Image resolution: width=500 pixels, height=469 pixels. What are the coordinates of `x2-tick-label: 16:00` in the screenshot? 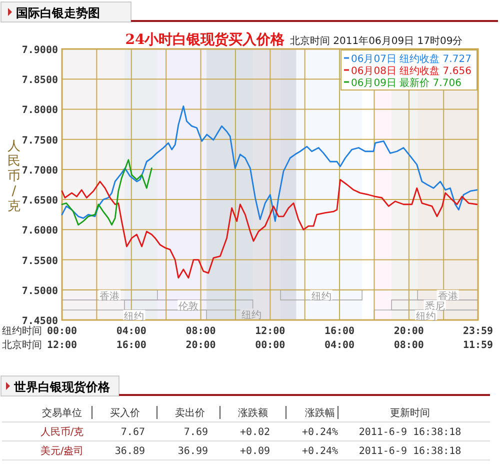 It's located at (131, 345).